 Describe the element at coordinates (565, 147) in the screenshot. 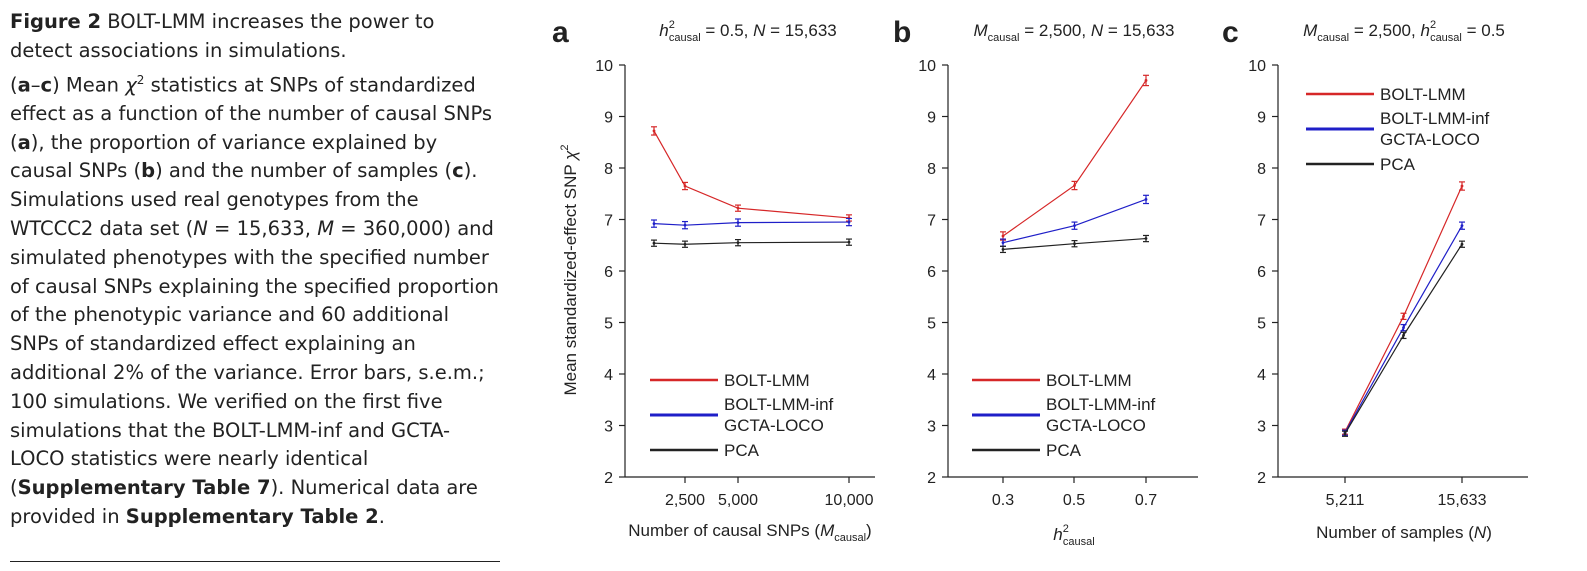

I see `ylabel-sup: 2` at that location.